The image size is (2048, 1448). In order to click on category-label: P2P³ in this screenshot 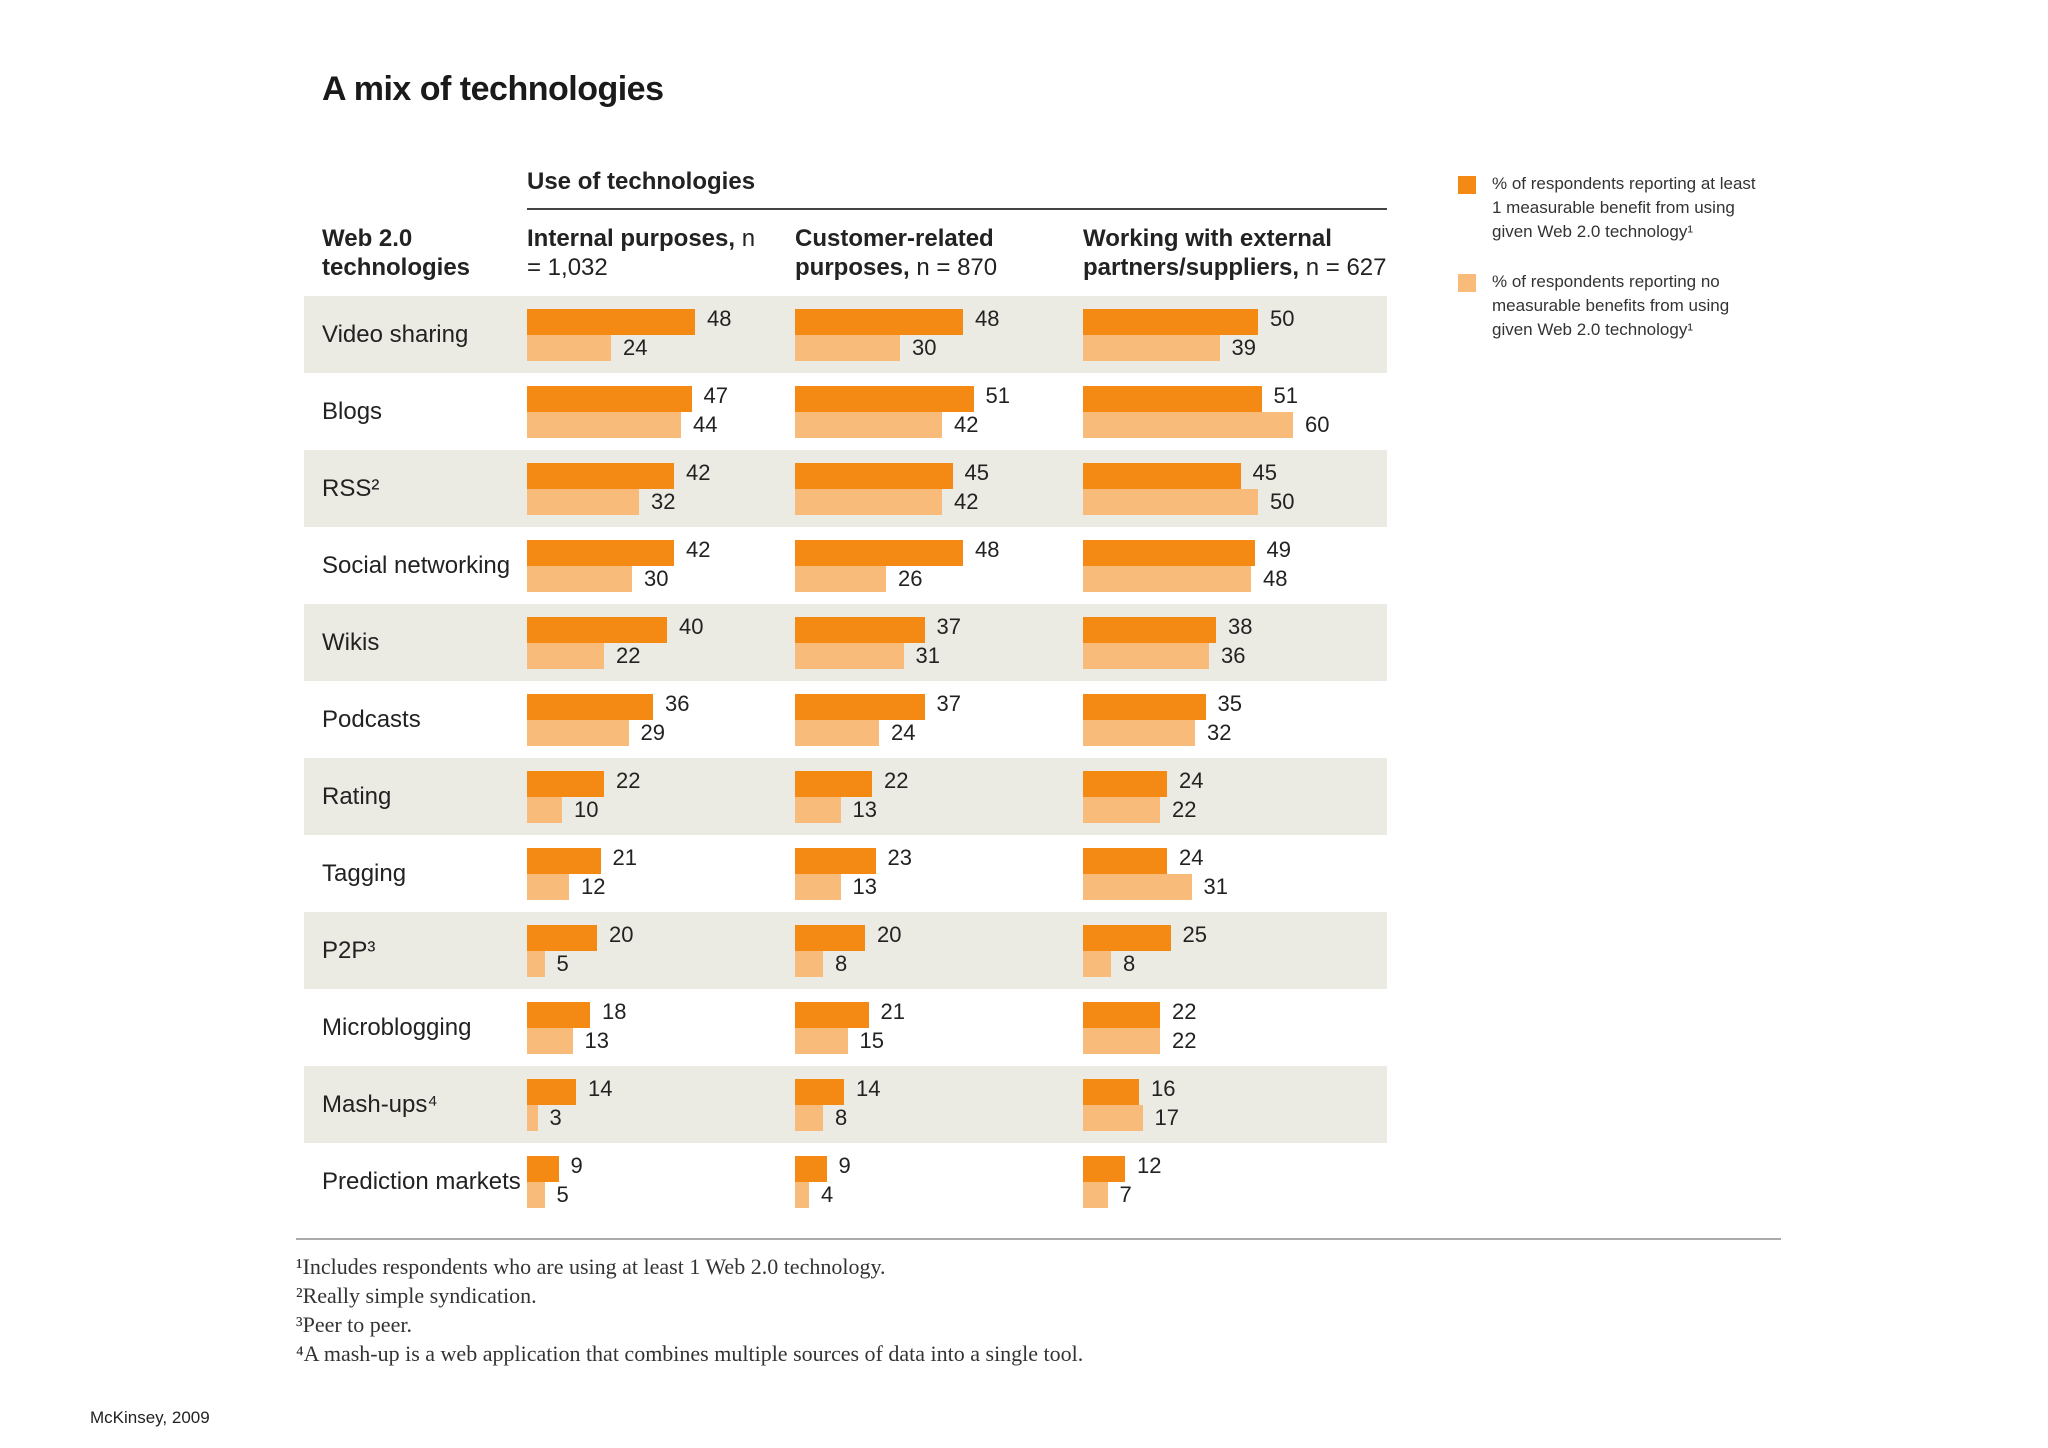, I will do `click(349, 950)`.